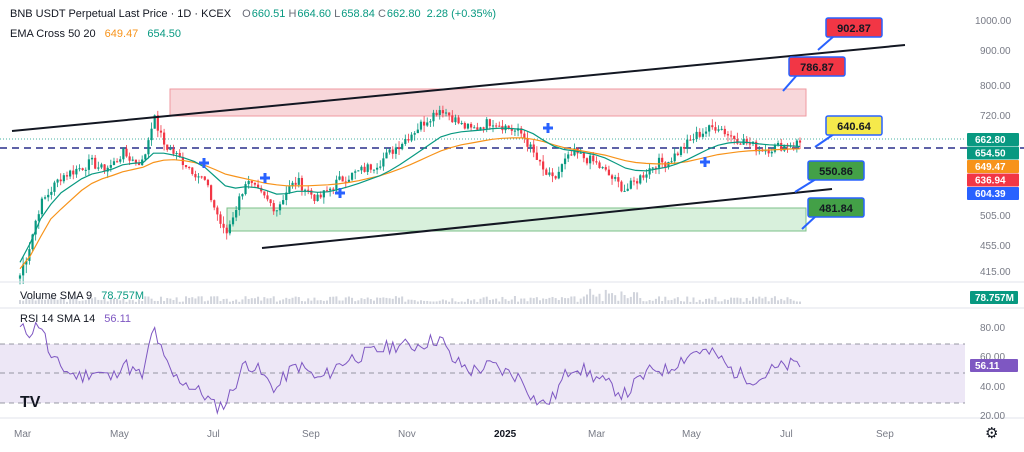 This screenshot has width=1024, height=452. What do you see at coordinates (30, 402) in the screenshot?
I see `tradingview-logo: TV` at bounding box center [30, 402].